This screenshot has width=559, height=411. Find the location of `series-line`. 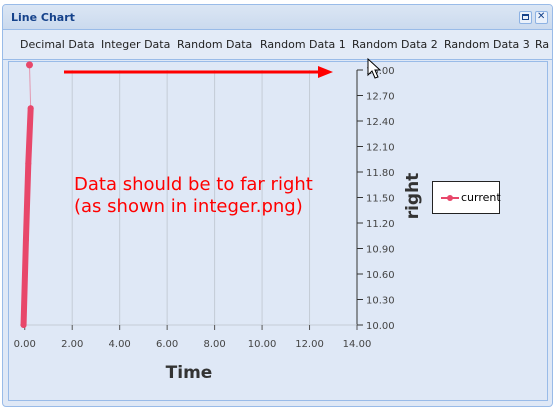

series-line is located at coordinates (27, 216).